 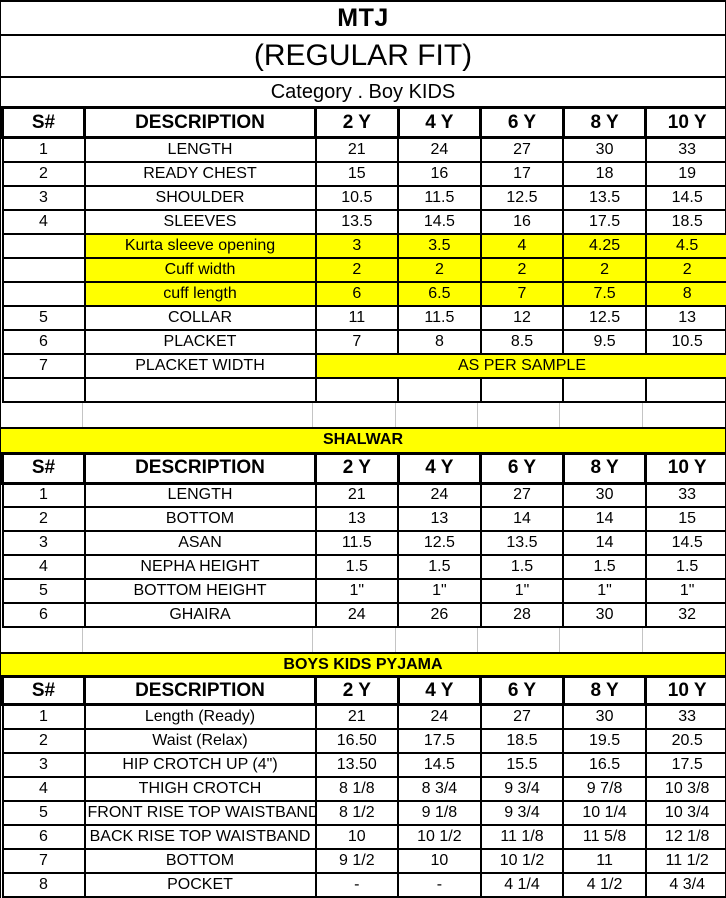 What do you see at coordinates (200, 741) in the screenshot?
I see `description-cell: Waist (Relax)` at bounding box center [200, 741].